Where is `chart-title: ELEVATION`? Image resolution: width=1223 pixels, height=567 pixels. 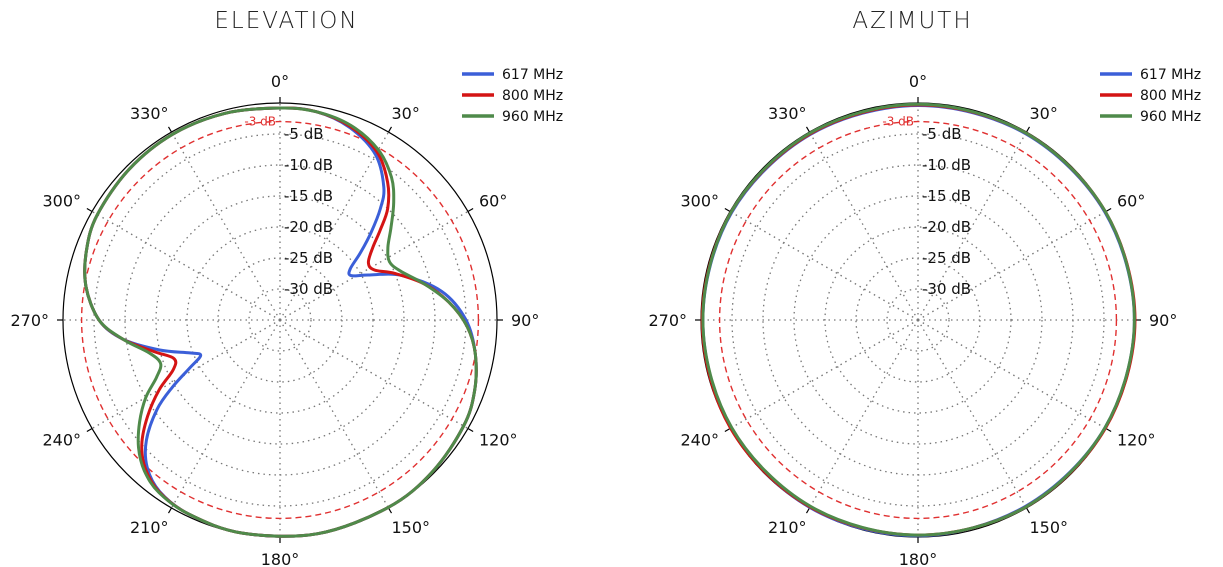
chart-title: ELEVATION is located at coordinates (286, 21).